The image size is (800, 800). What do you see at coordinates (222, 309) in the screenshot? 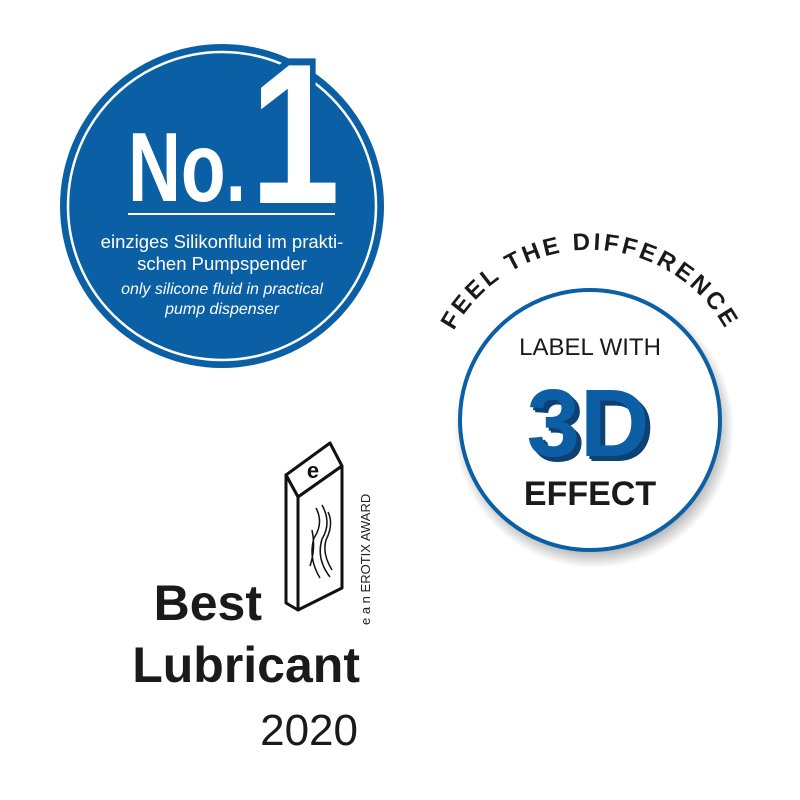
I see `text-en-line2: pump dispenser` at bounding box center [222, 309].